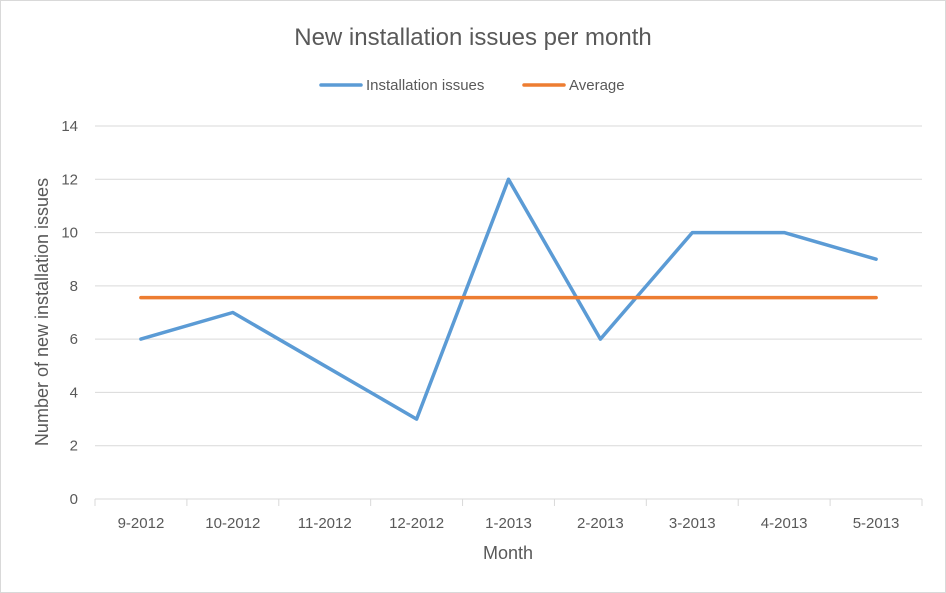  I want to click on x-tick-label: 5-2013, so click(876, 523).